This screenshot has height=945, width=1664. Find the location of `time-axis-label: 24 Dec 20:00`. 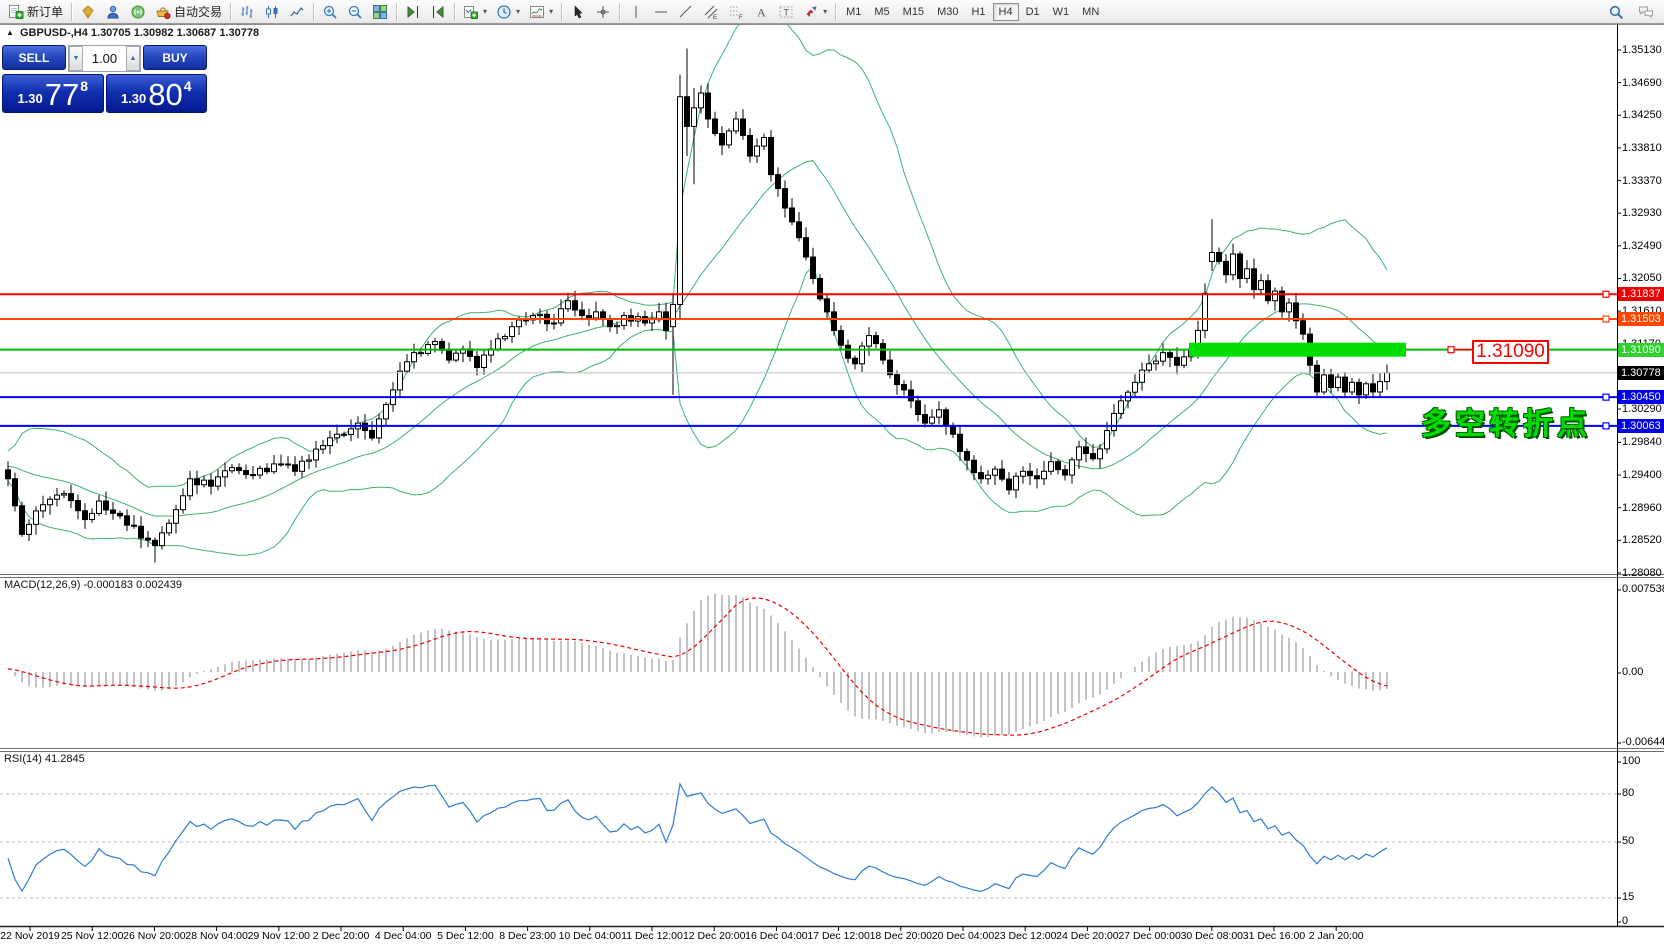

time-axis-label: 24 Dec 20:00 is located at coordinates (1087, 936).